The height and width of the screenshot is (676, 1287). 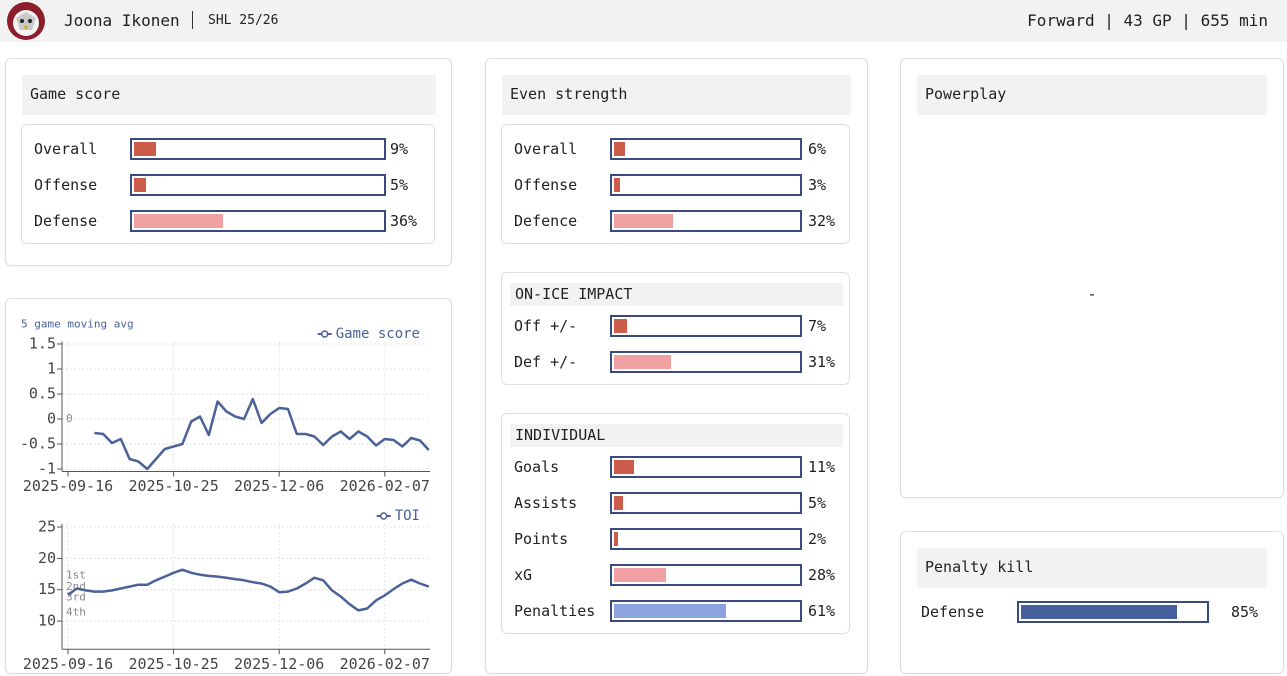 I want to click on value-label: 11%, so click(x=822, y=467).